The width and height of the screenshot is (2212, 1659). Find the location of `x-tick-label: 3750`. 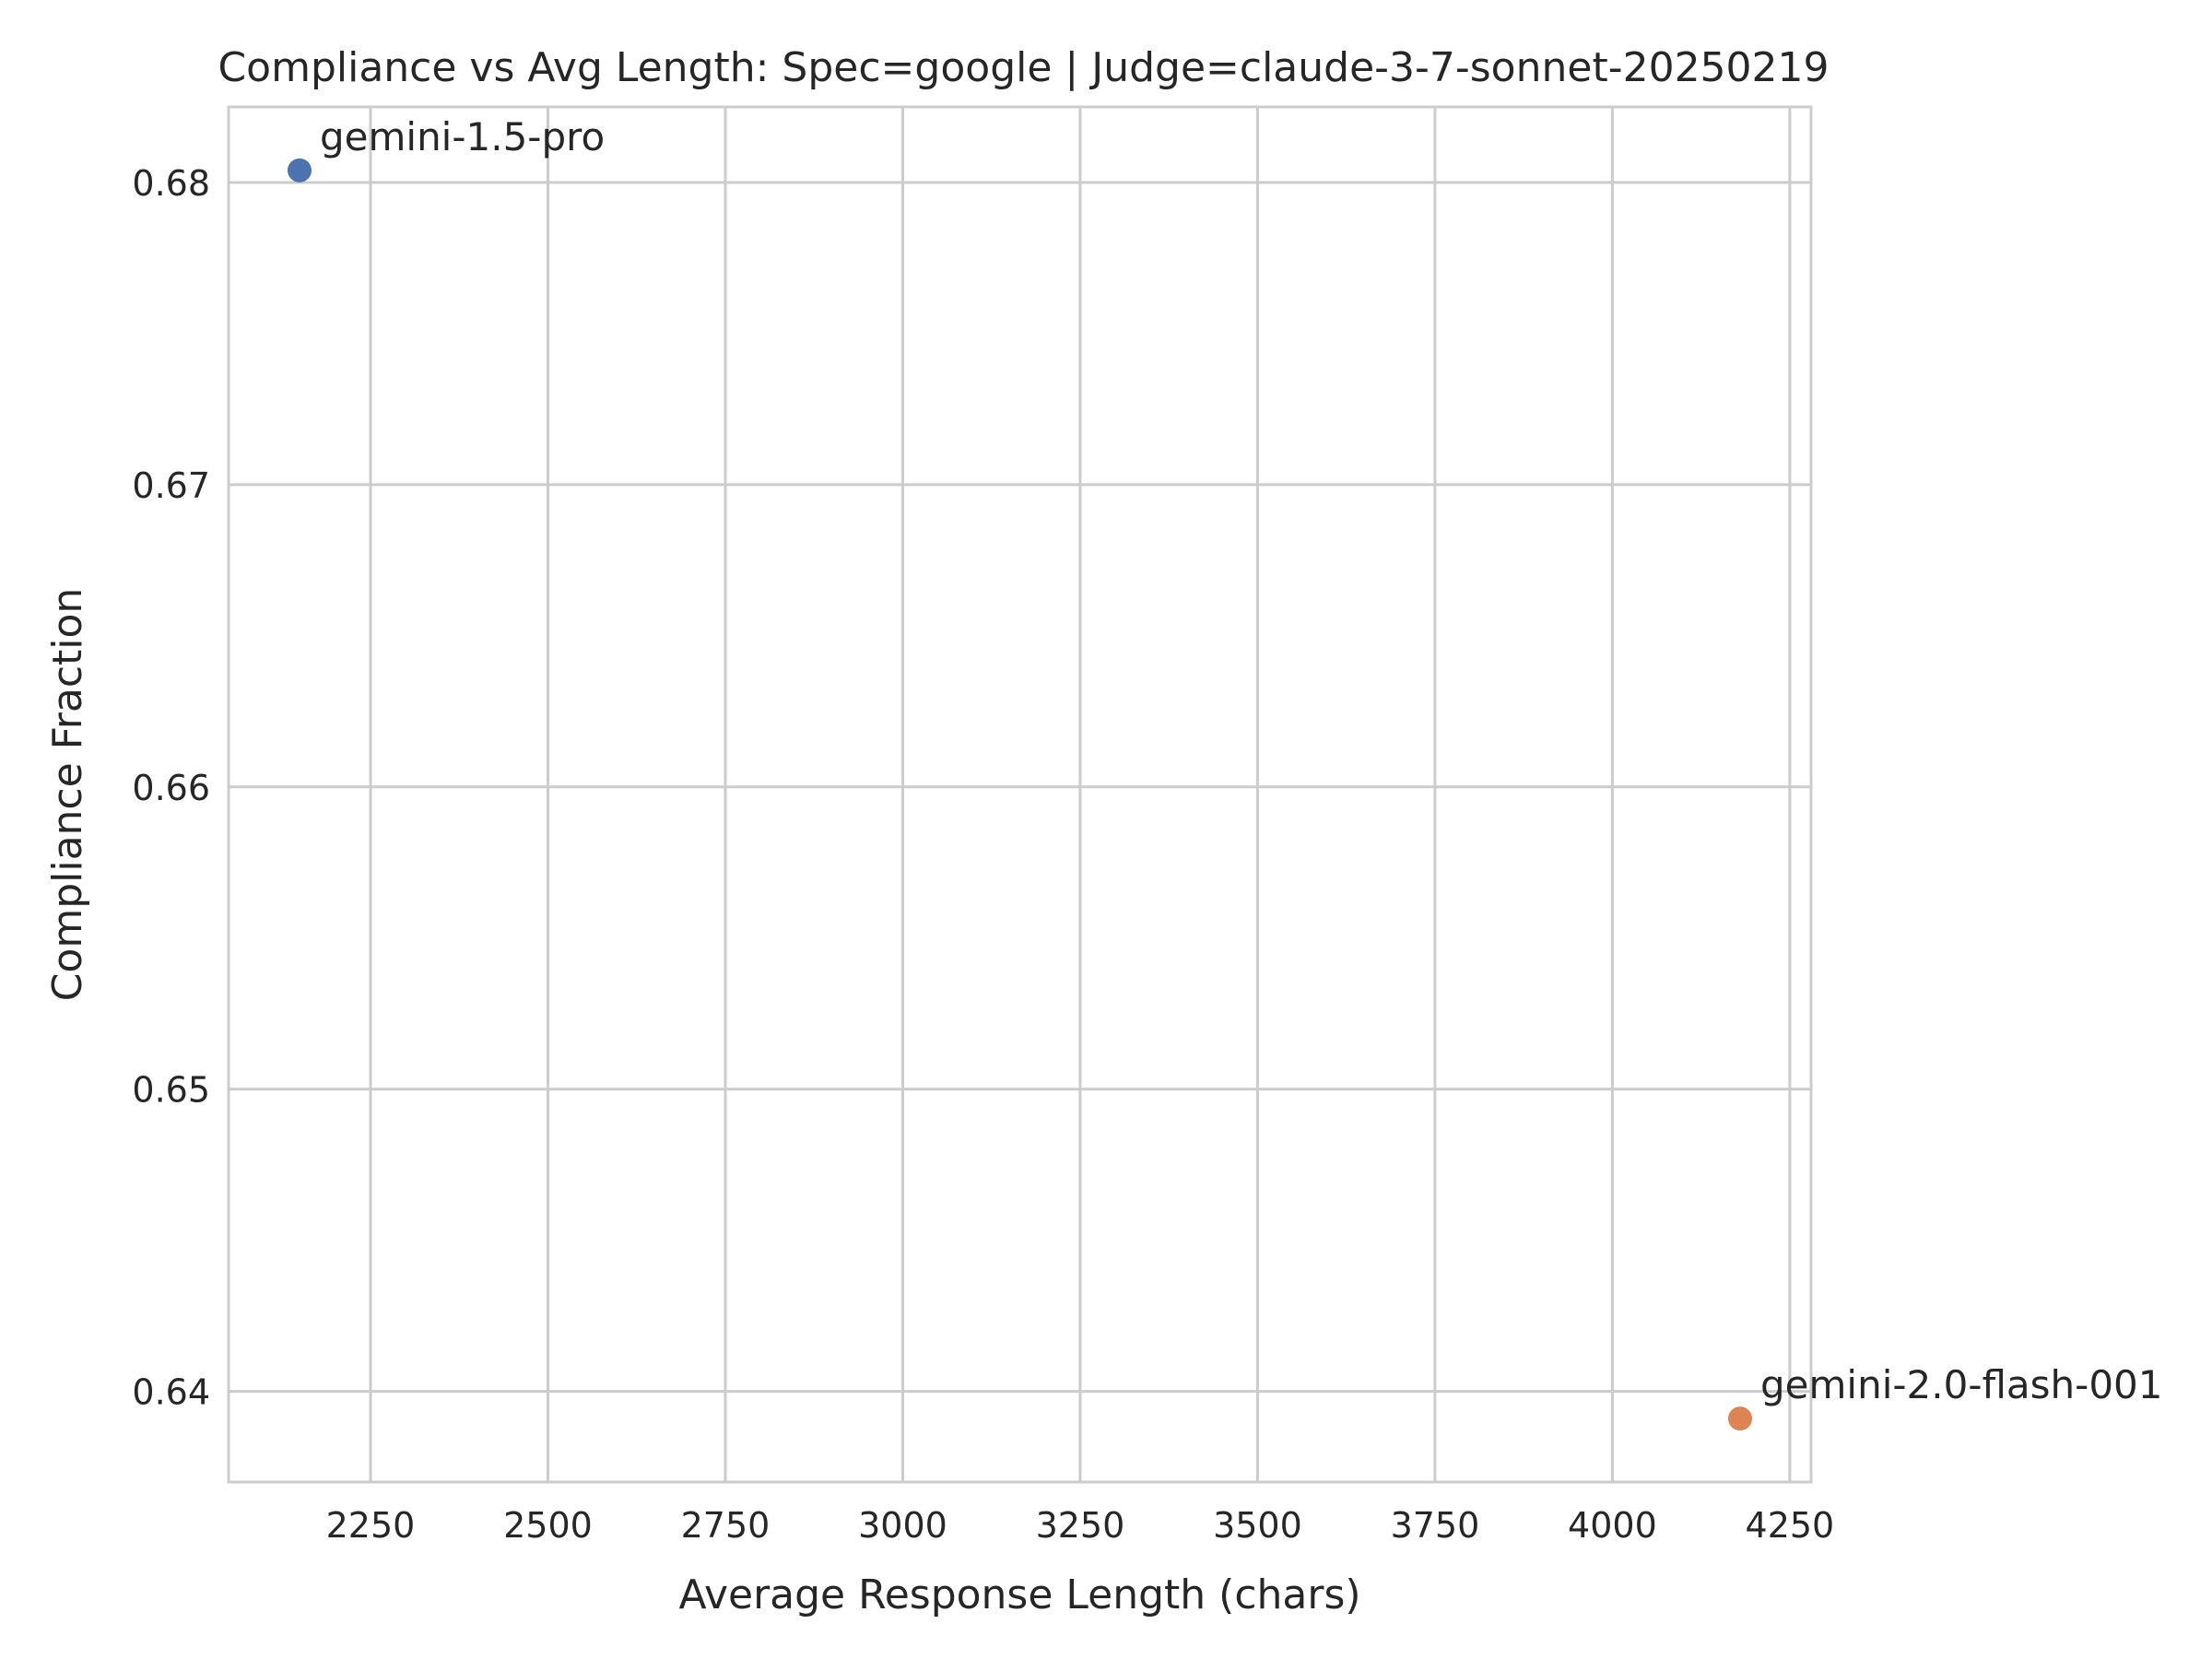

x-tick-label: 3750 is located at coordinates (1435, 1525).